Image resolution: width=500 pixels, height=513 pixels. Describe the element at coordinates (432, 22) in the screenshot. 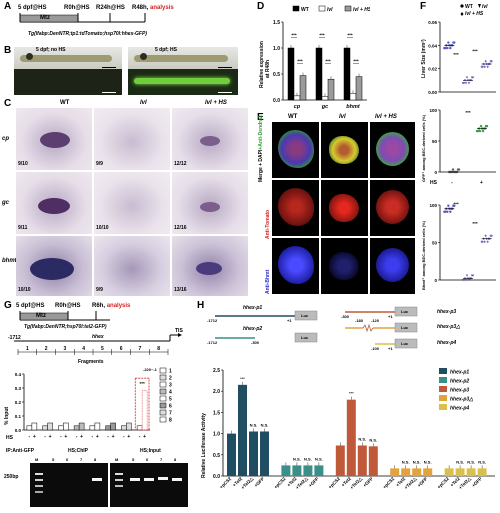

I see `f-ytick-label: 0.06` at that location.